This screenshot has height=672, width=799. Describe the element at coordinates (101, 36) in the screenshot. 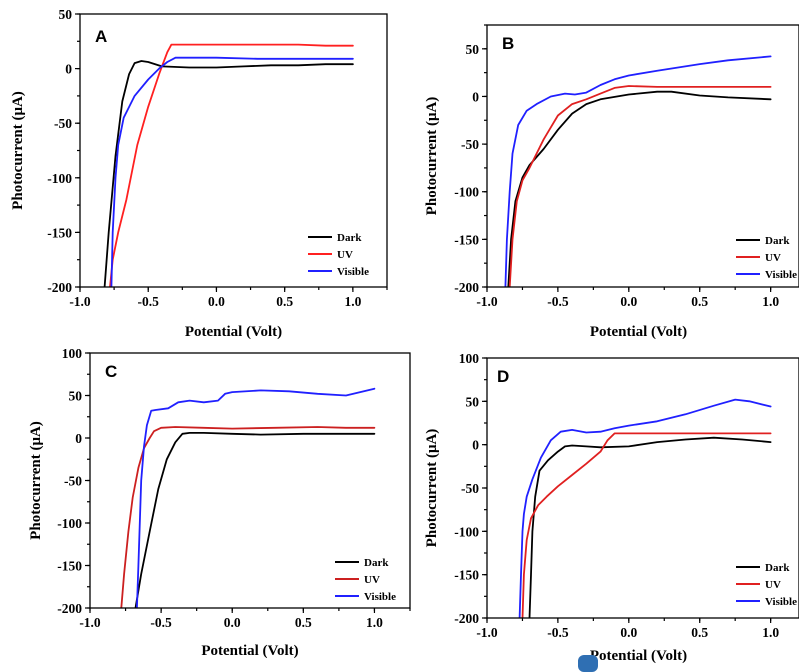

I see `panel-letter: A` at that location.